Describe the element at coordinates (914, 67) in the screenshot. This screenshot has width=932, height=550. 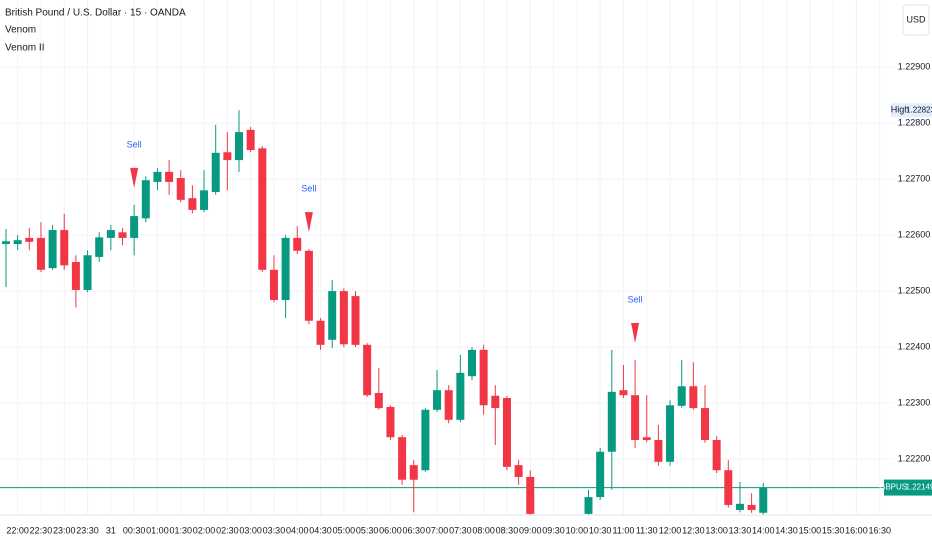
I see `y-tick-label: 1.22900` at that location.